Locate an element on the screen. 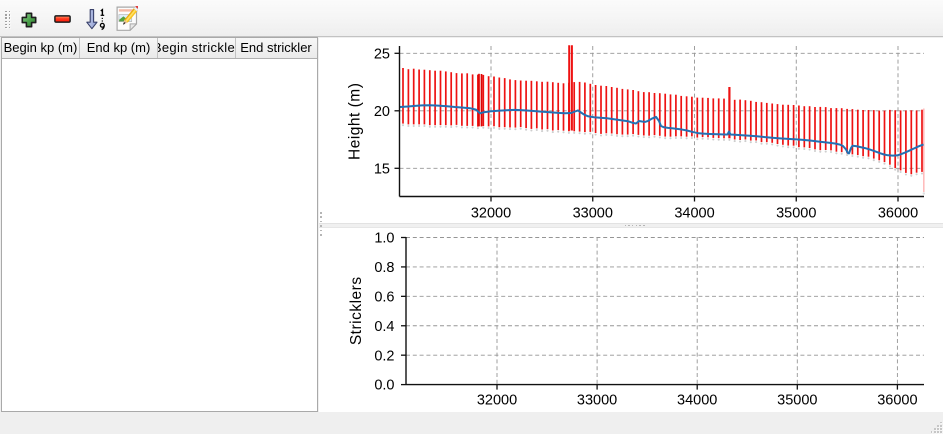  svg-text: 0.2 is located at coordinates (384, 356).